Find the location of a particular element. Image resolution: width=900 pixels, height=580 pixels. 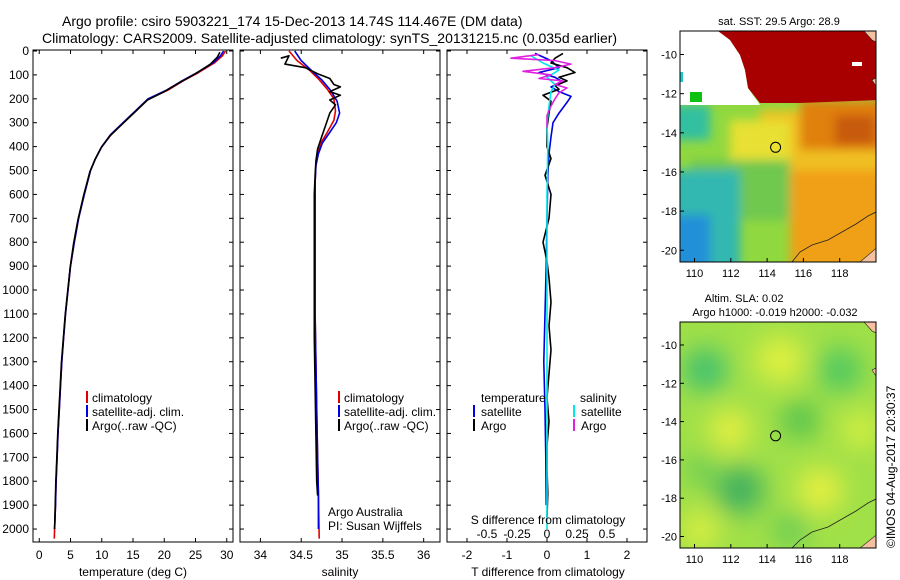

x-tick-label: 35.5 is located at coordinates (383, 555).